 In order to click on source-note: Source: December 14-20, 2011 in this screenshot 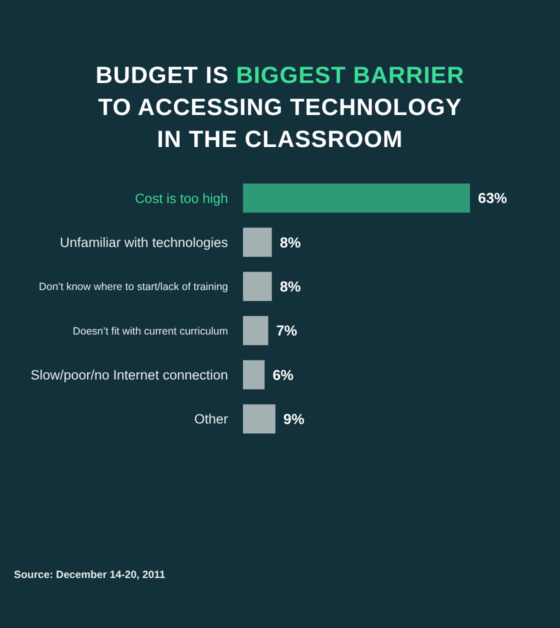, I will do `click(90, 575)`.